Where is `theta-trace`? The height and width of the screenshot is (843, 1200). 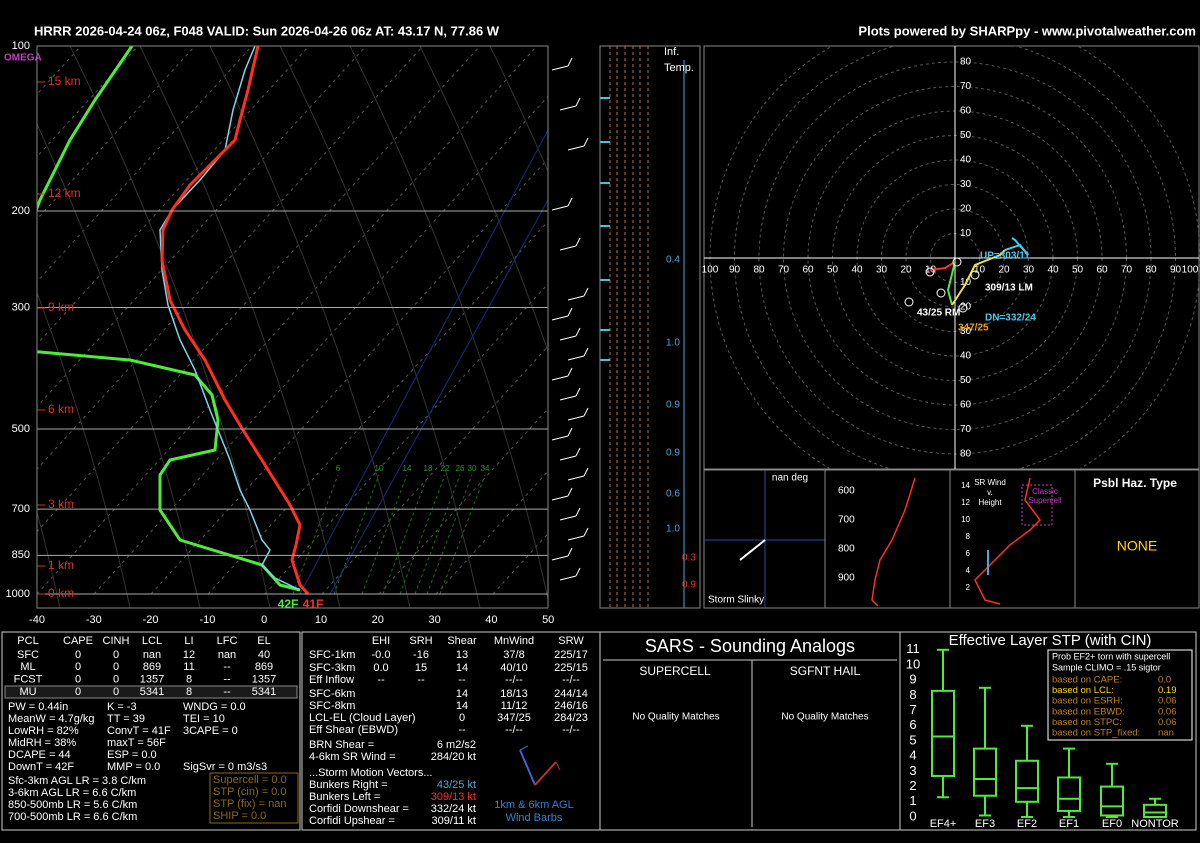 theta-trace is located at coordinates (893, 542).